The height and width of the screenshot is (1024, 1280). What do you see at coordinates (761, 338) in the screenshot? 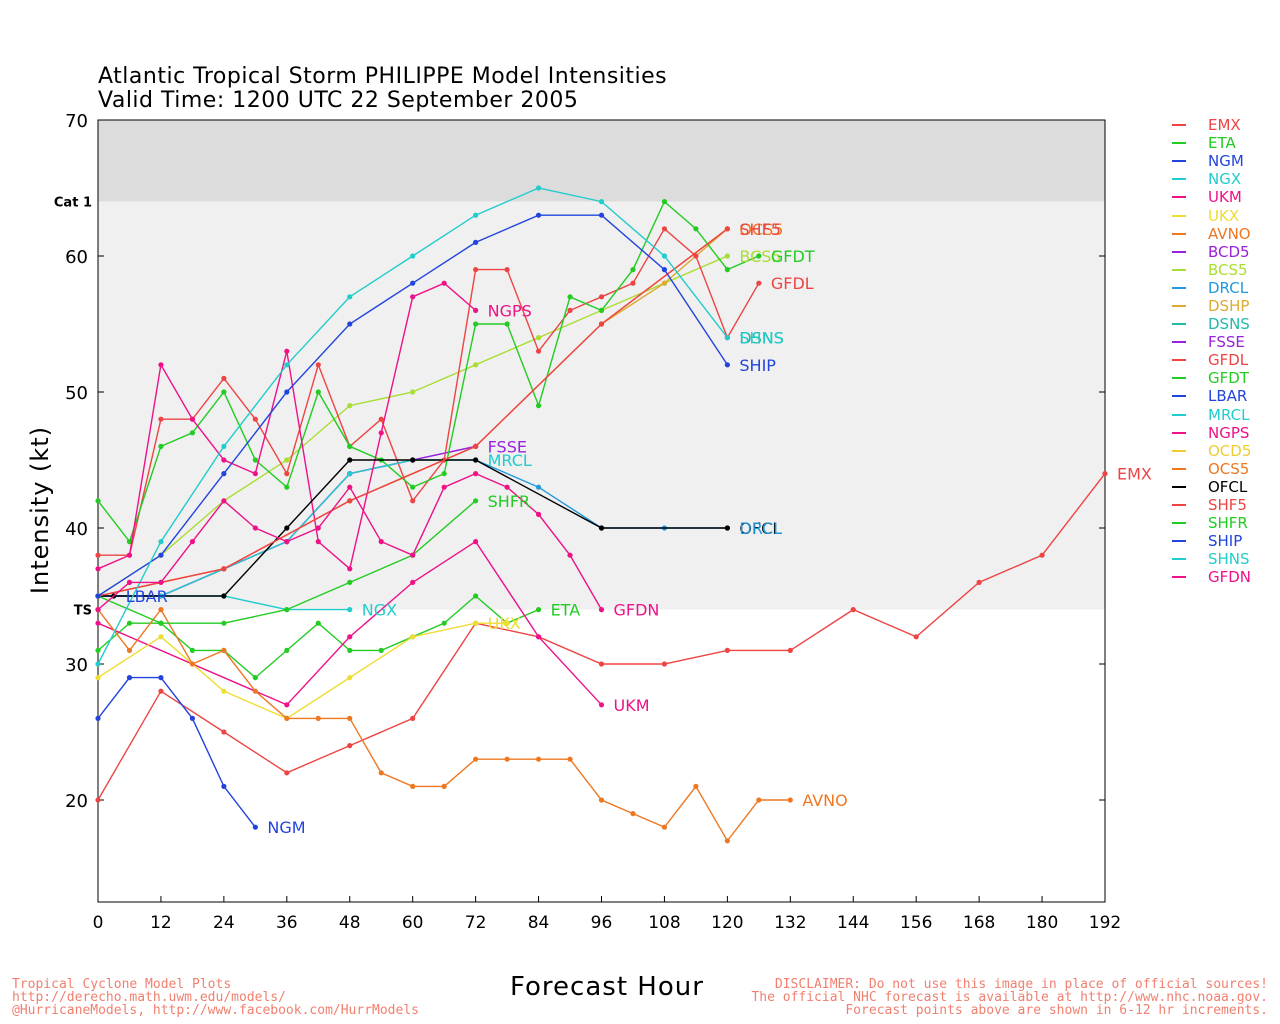
I see `end-label-dsns: DSNS` at bounding box center [761, 338].